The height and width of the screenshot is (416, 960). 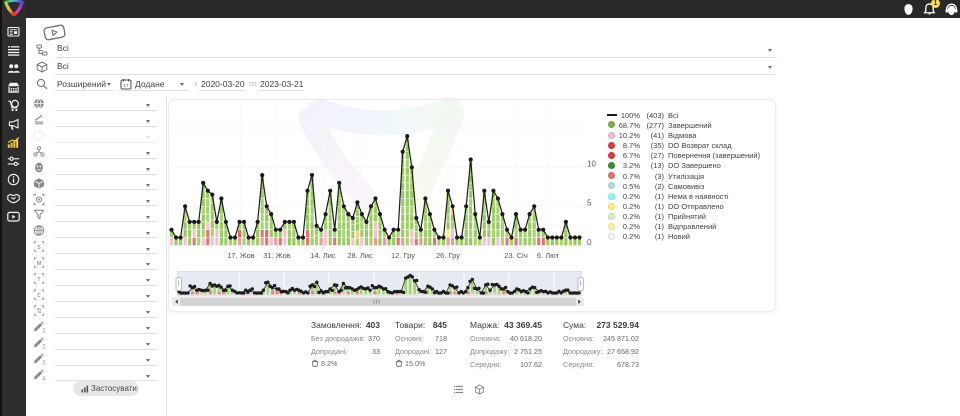 What do you see at coordinates (360, 255) in the screenshot?
I see `svg-text: 28. Лис` at bounding box center [360, 255].